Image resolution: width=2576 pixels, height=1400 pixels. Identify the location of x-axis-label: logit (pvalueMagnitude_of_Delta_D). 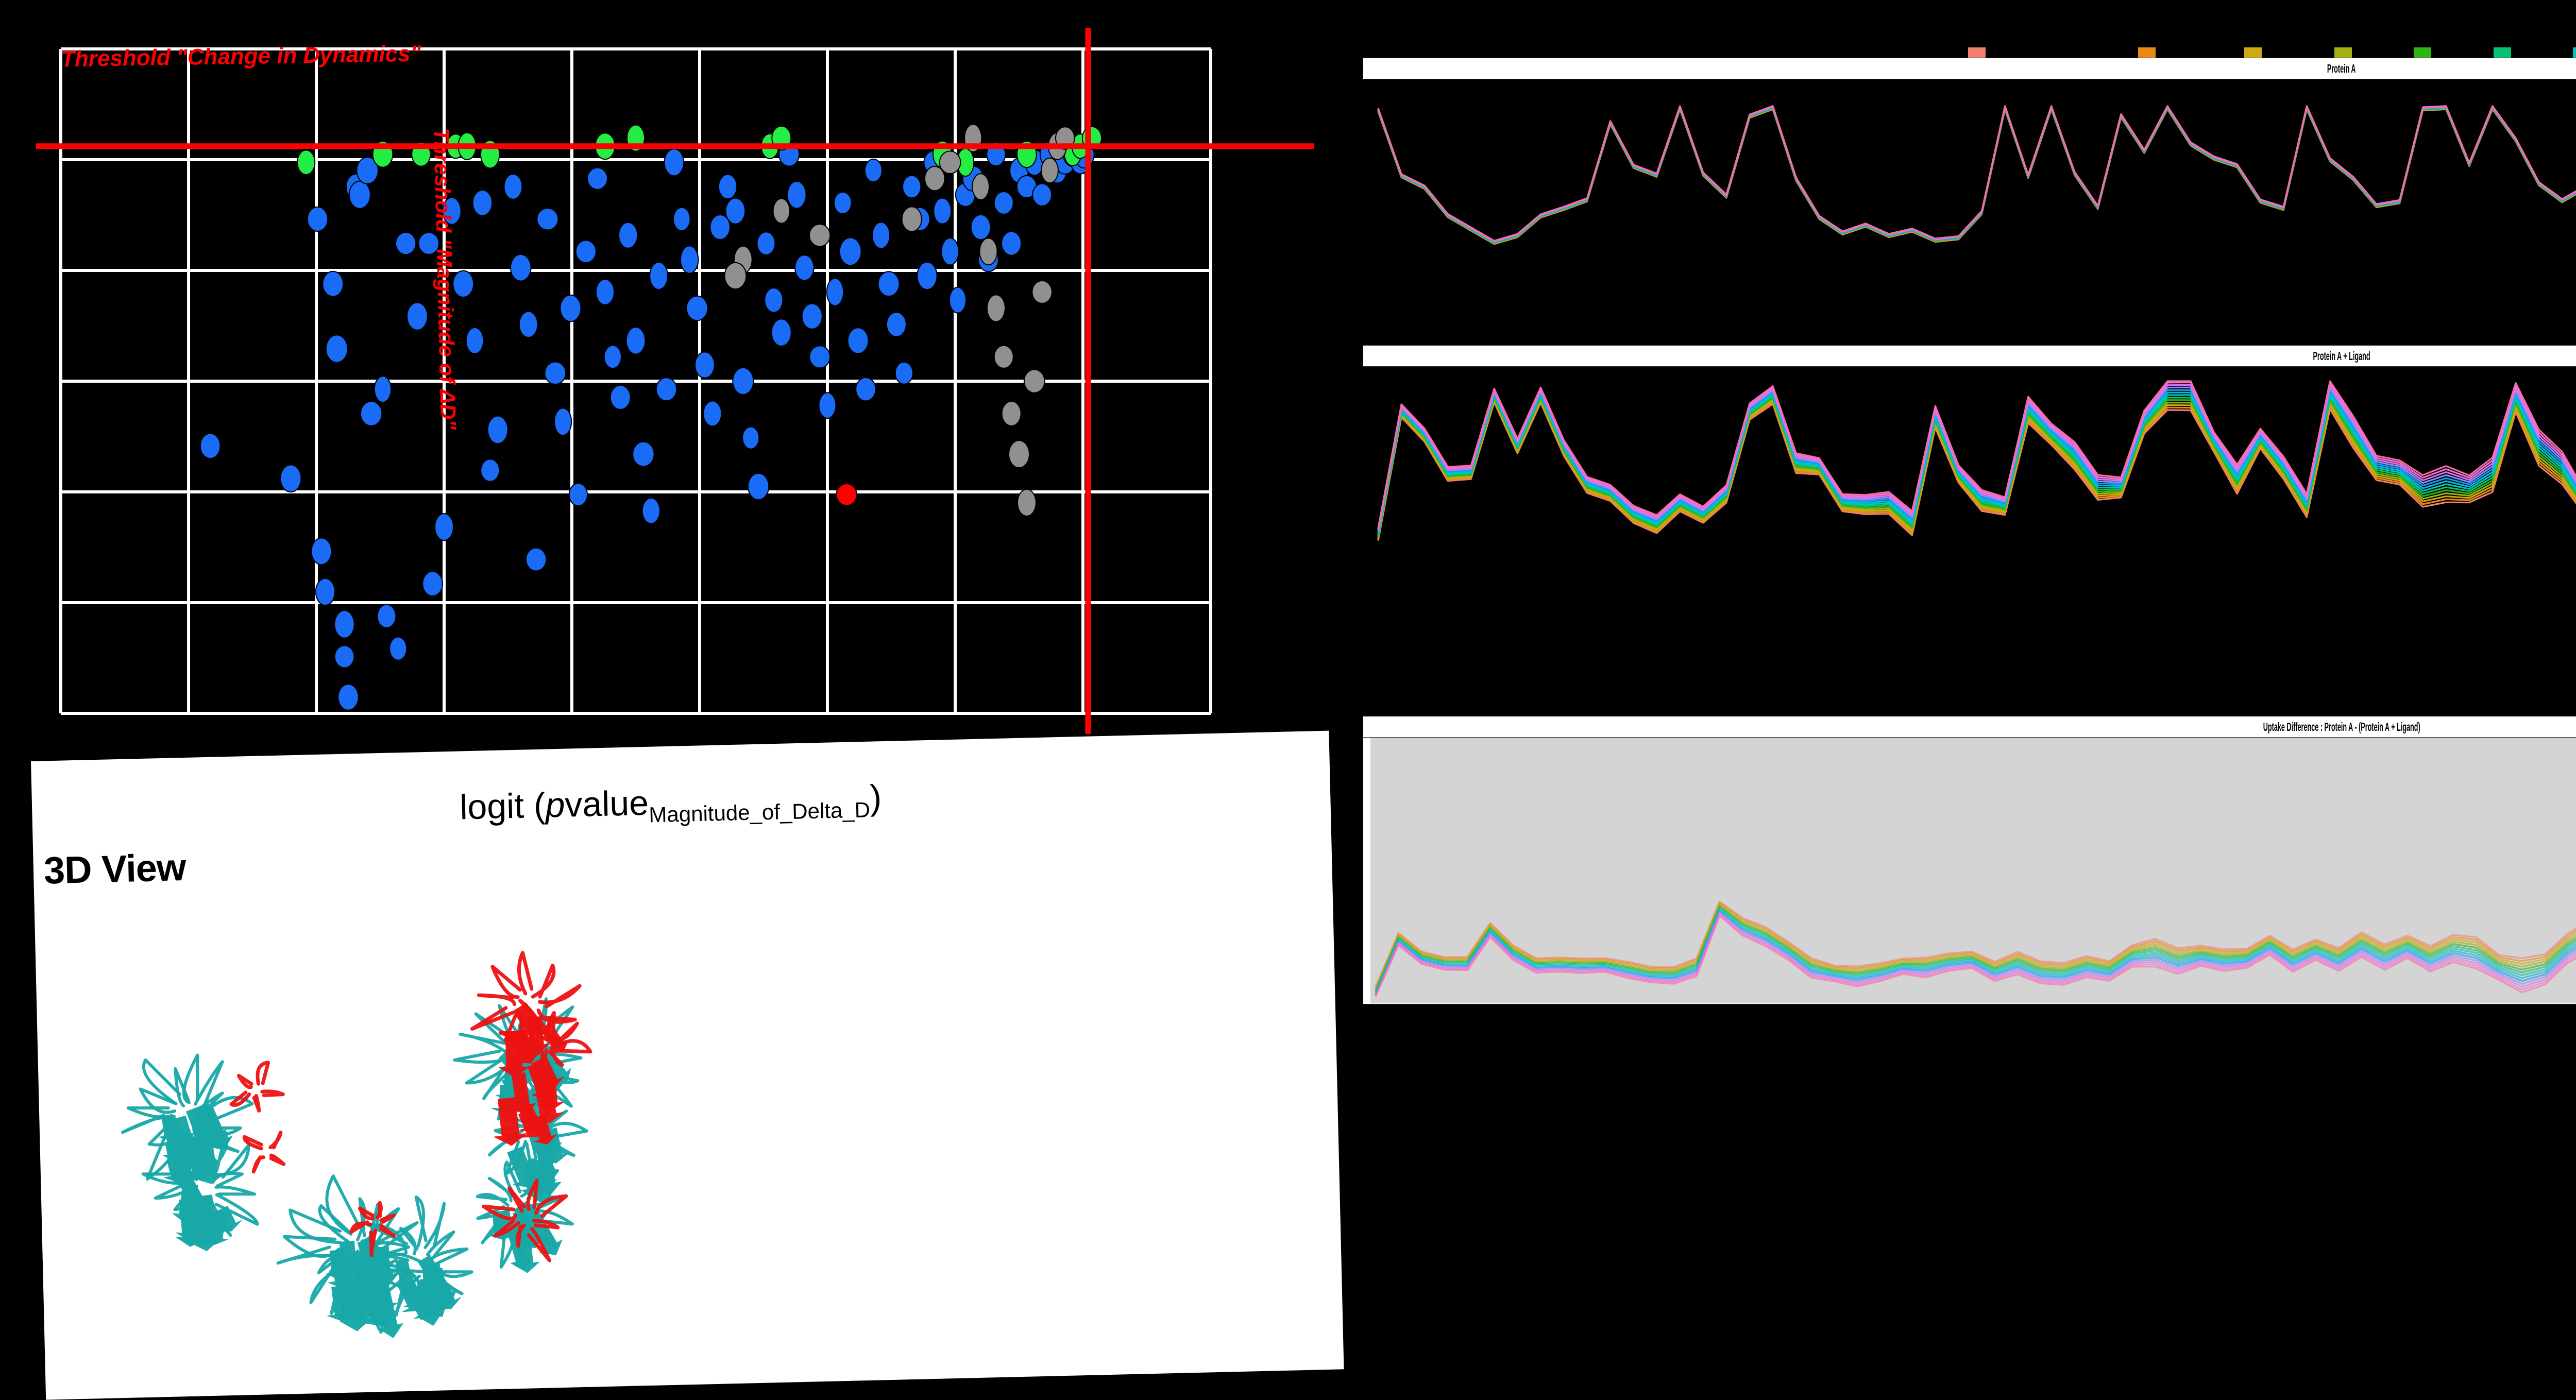
(671, 804).